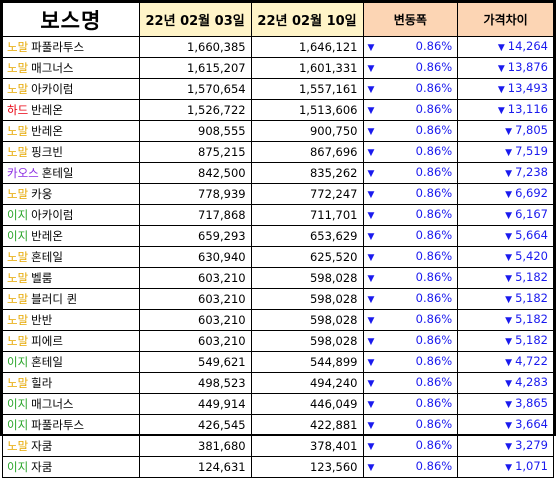 This screenshot has height=478, width=556. I want to click on gap-cell: ▼ 4,283, so click(505, 383).